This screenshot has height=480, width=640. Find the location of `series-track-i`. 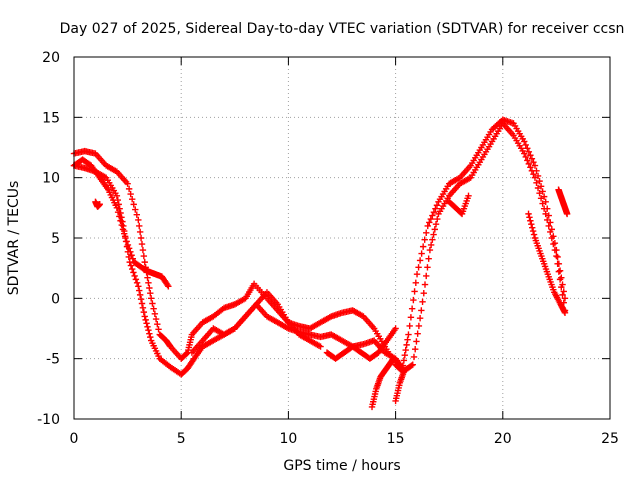

series-track-i is located at coordinates (547, 263).